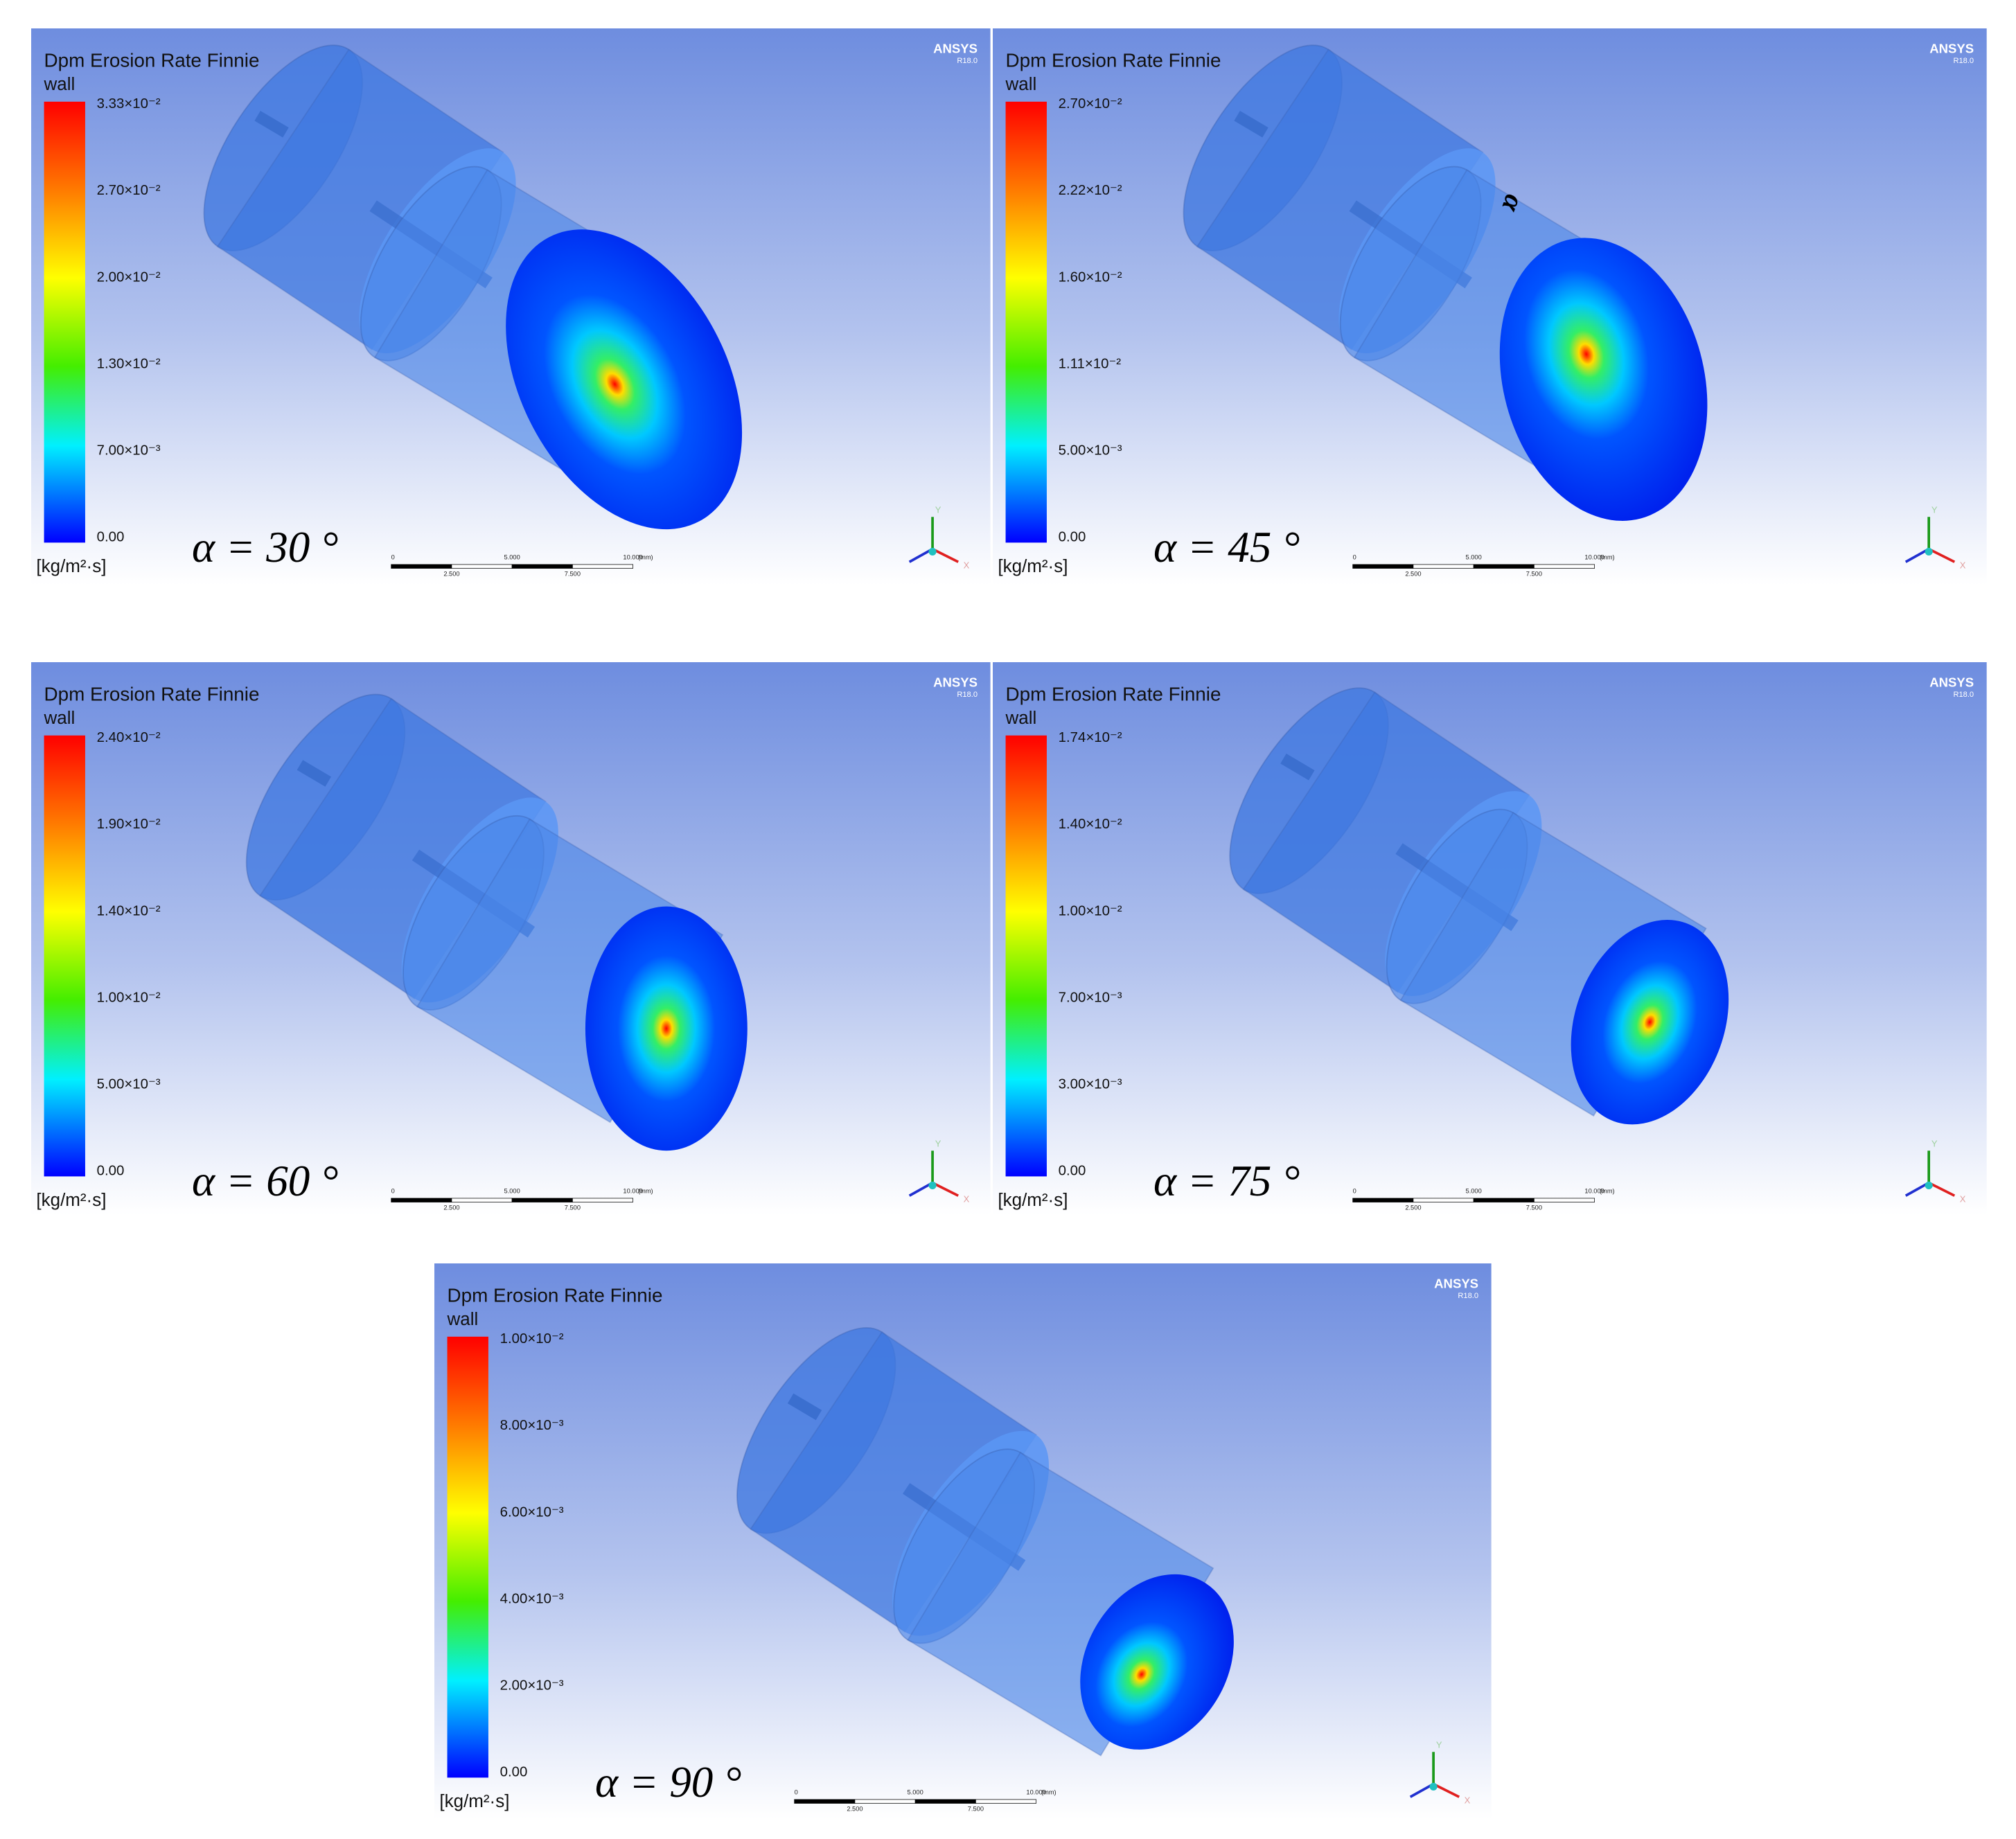 This screenshot has width=2016, height=1839. What do you see at coordinates (532, 1512) in the screenshot?
I see `colorbar-label: 6.00×10⁻³` at bounding box center [532, 1512].